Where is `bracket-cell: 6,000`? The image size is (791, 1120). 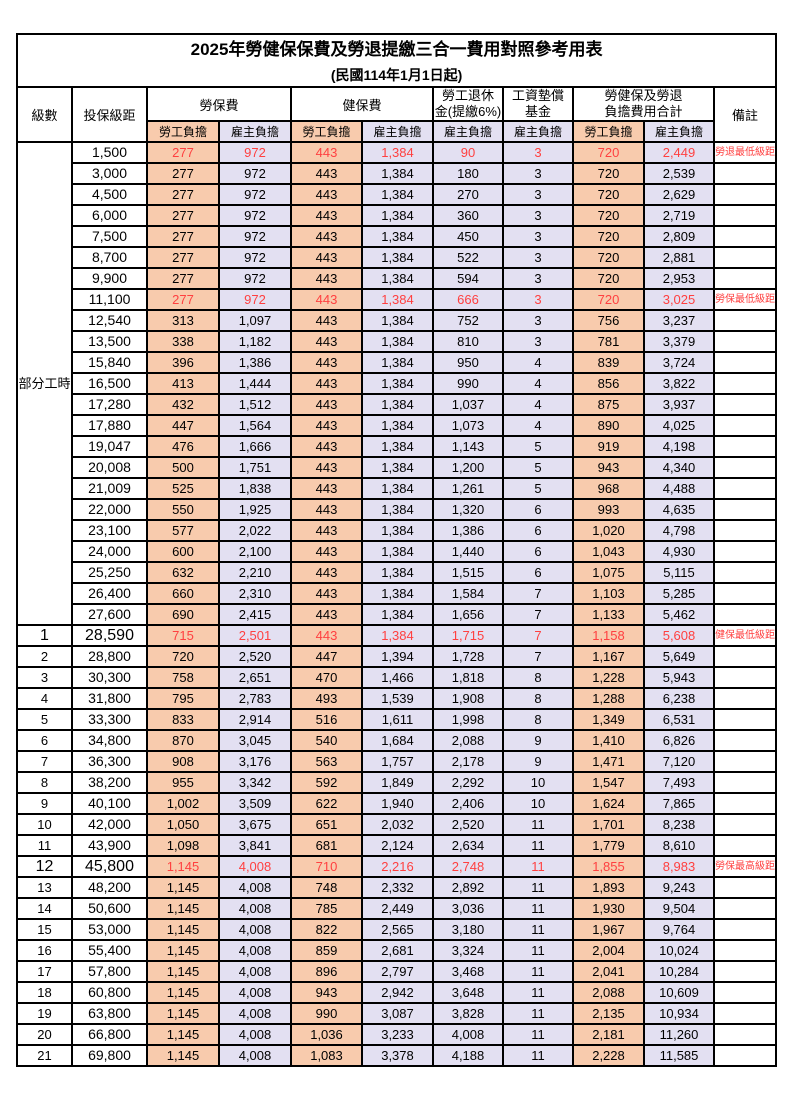 bracket-cell: 6,000 is located at coordinates (109, 215).